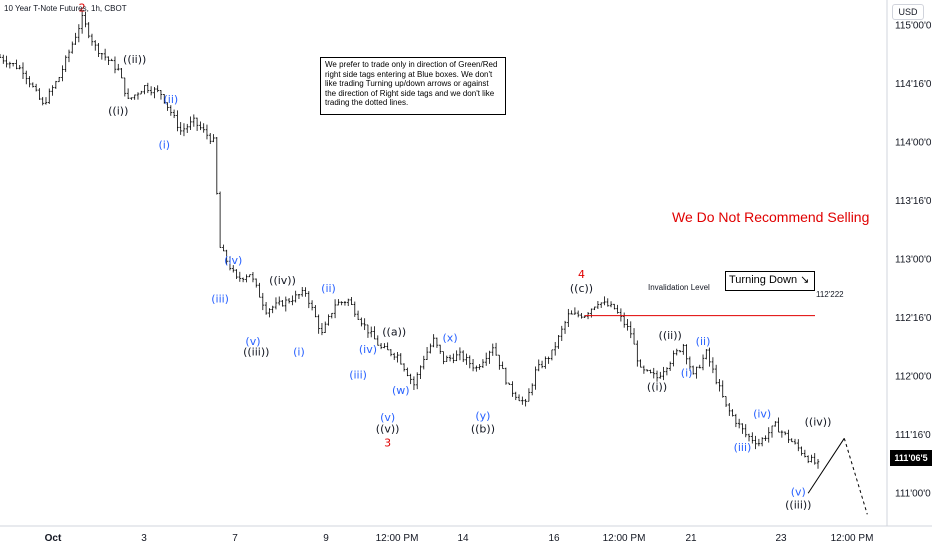 This screenshot has height=550, width=932. I want to click on x-tick-label: 12:00 PM, so click(624, 538).